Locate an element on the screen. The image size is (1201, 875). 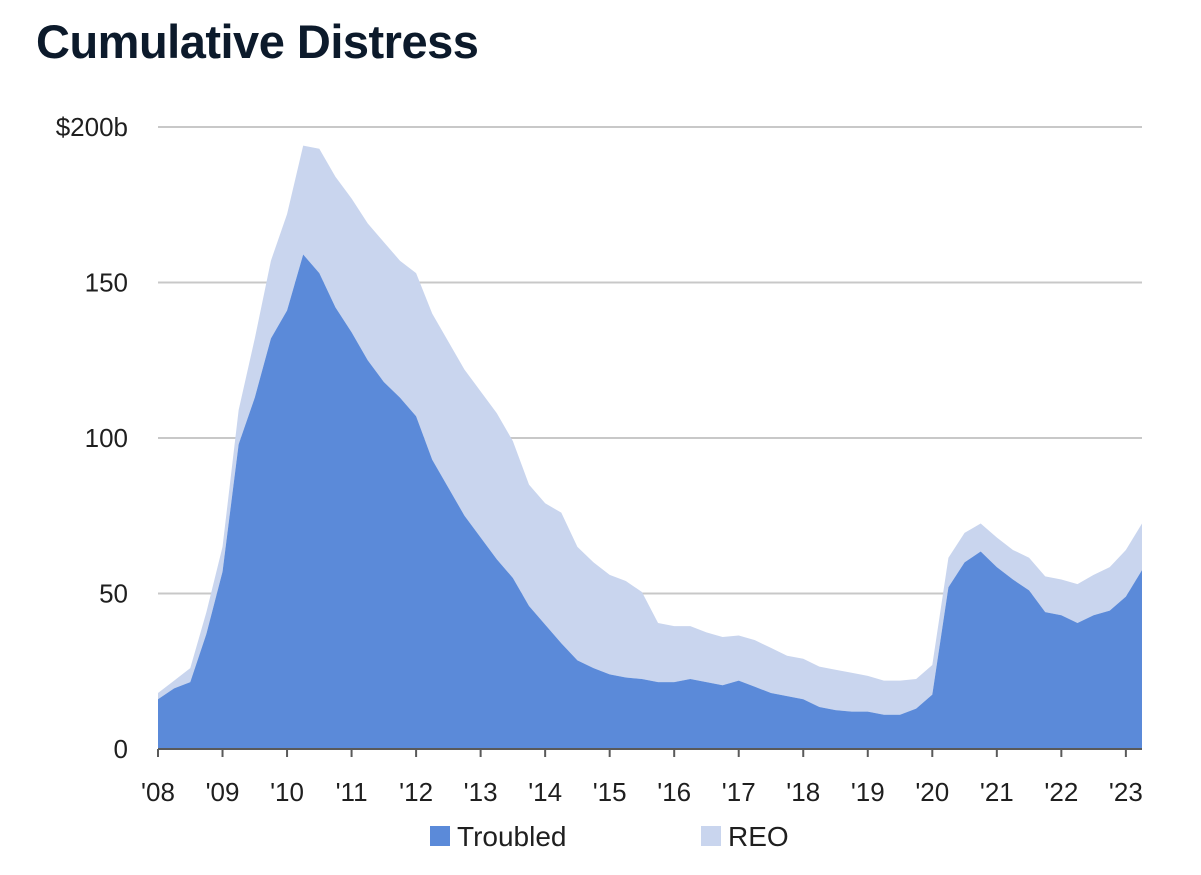
x-tick-label: '14 is located at coordinates (545, 792).